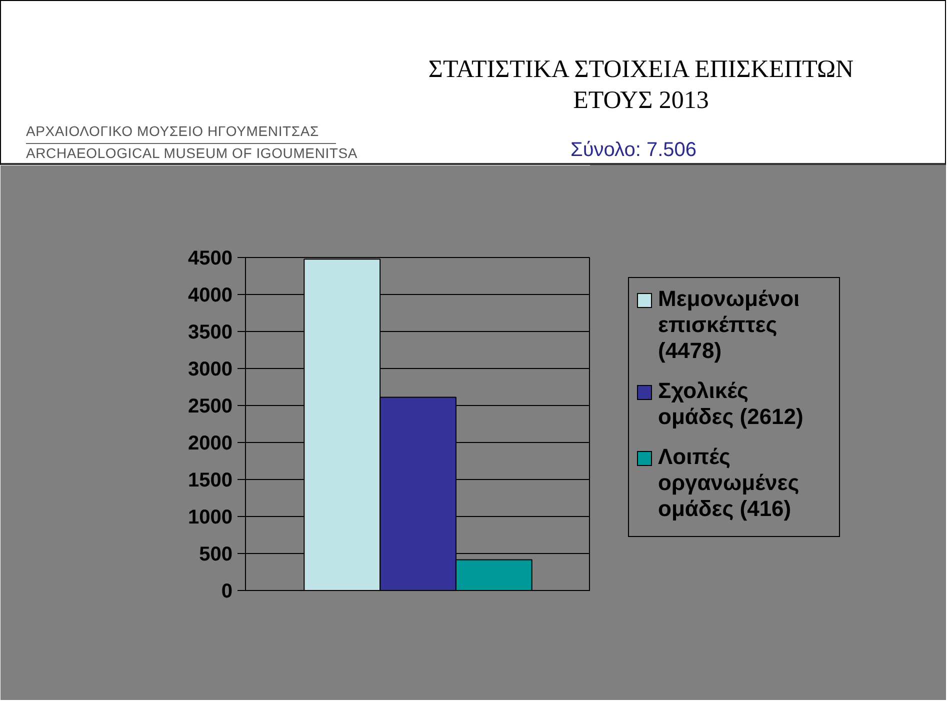  I want to click on y-tick-label: 3500, so click(210, 333).